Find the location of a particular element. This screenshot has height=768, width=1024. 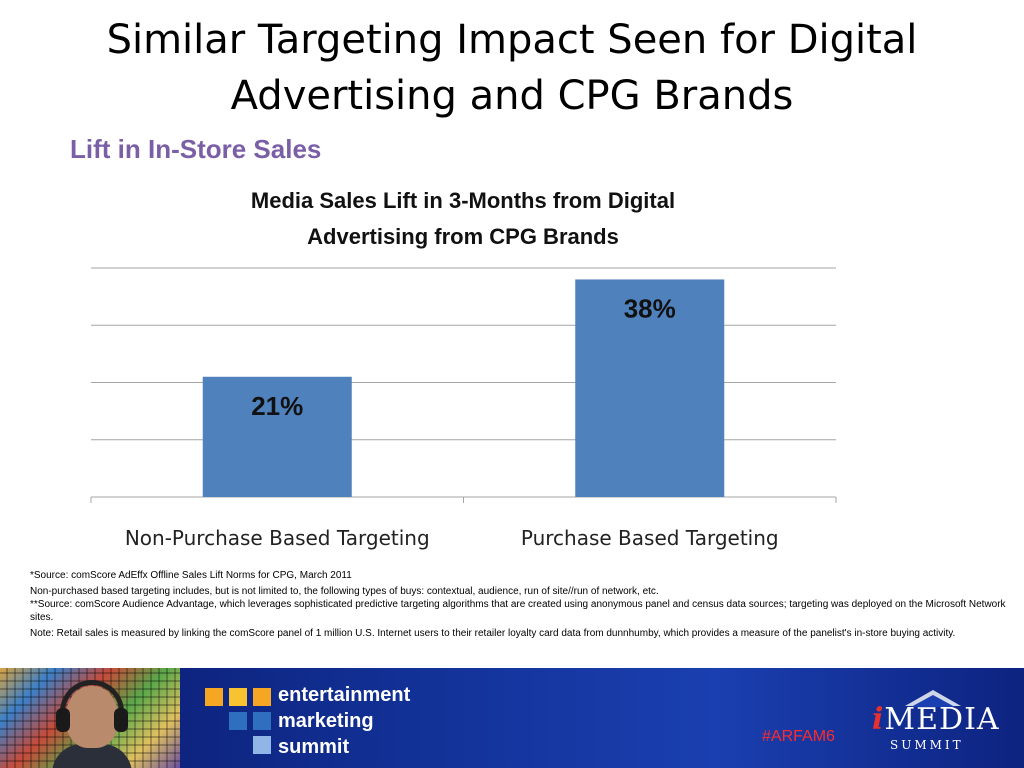

brand-name-line-1: entertainment is located at coordinates (344, 695).